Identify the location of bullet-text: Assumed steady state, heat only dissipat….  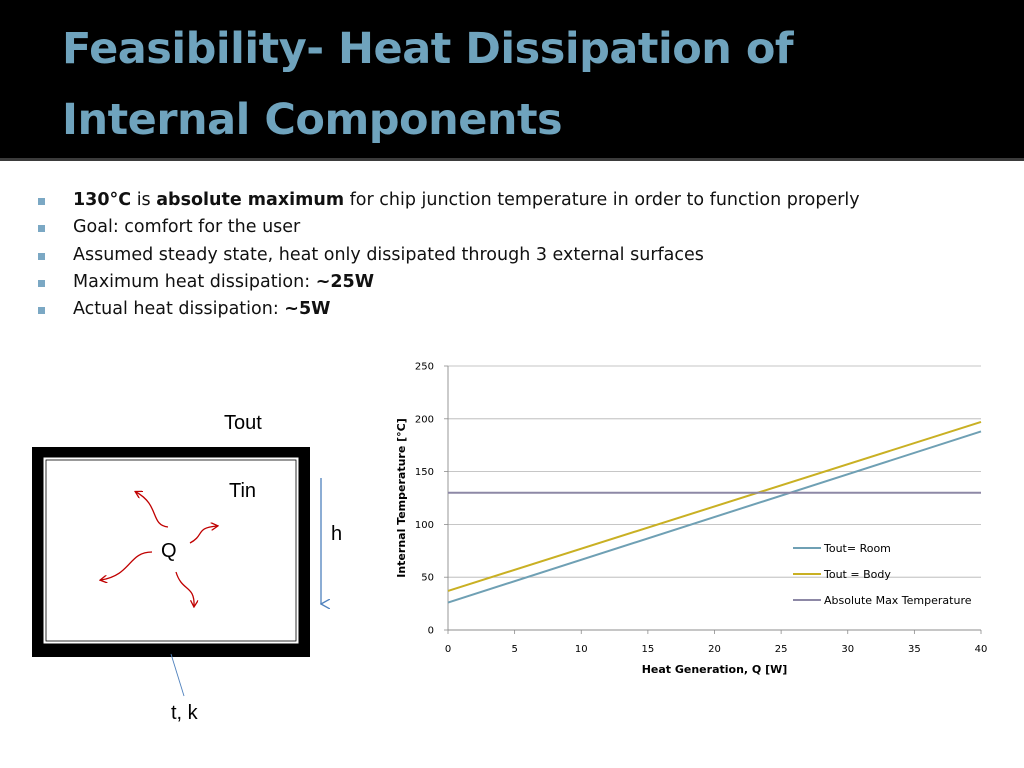
(388, 254).